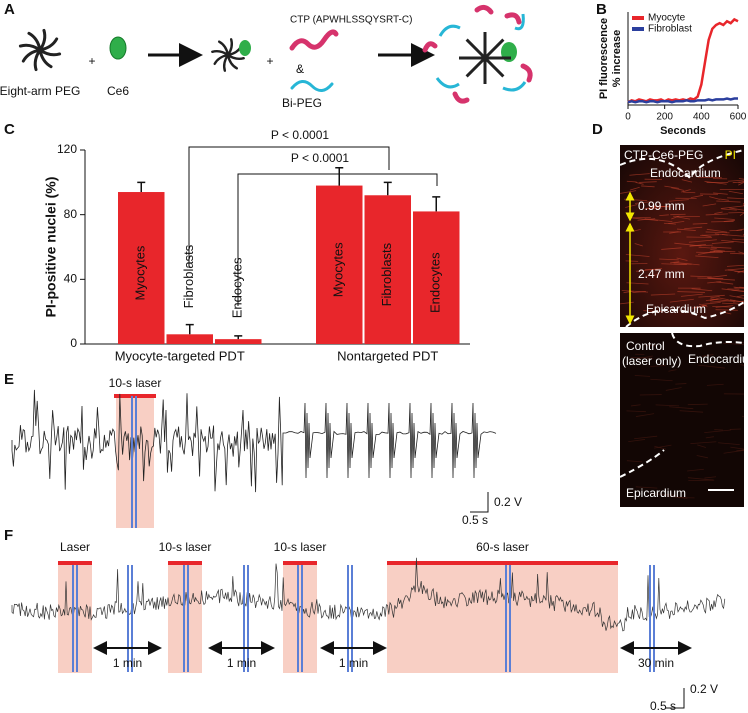 This screenshot has height=713, width=748. Describe the element at coordinates (387, 355) in the screenshot. I see `group-label: Nontargeted PDT` at that location.